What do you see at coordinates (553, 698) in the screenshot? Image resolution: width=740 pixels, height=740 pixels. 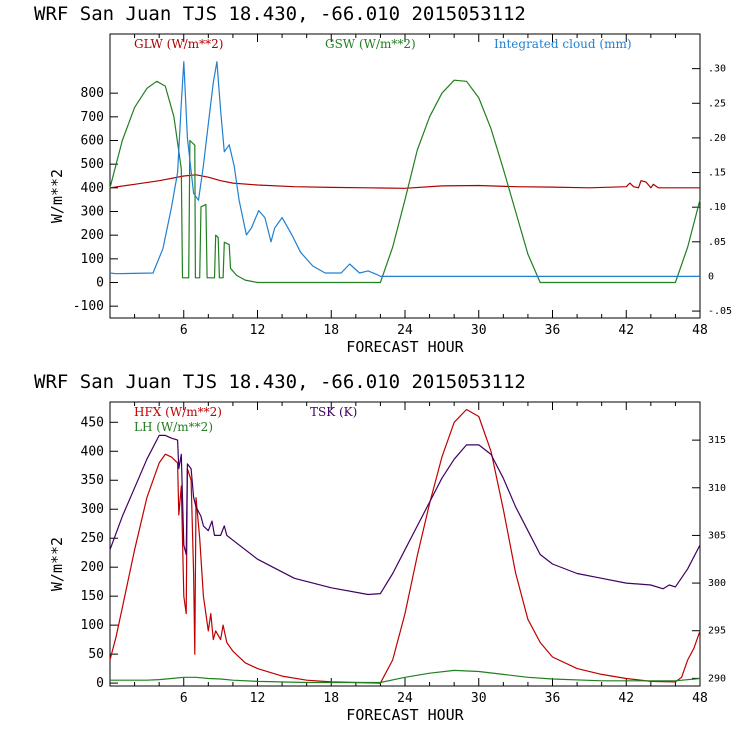 I see `chart2-x-tick-label: 36` at bounding box center [553, 698].